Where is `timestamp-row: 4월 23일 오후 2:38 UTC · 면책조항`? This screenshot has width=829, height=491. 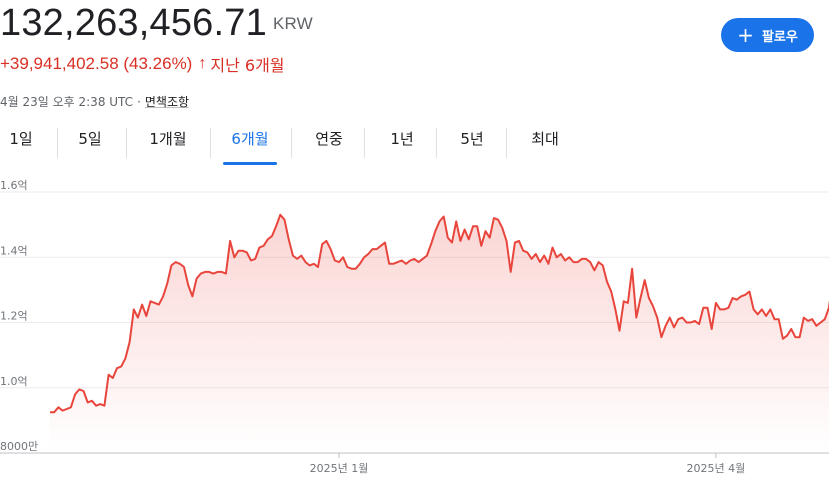 timestamp-row: 4월 23일 오후 2:38 UTC · 면책조항 is located at coordinates (94, 101).